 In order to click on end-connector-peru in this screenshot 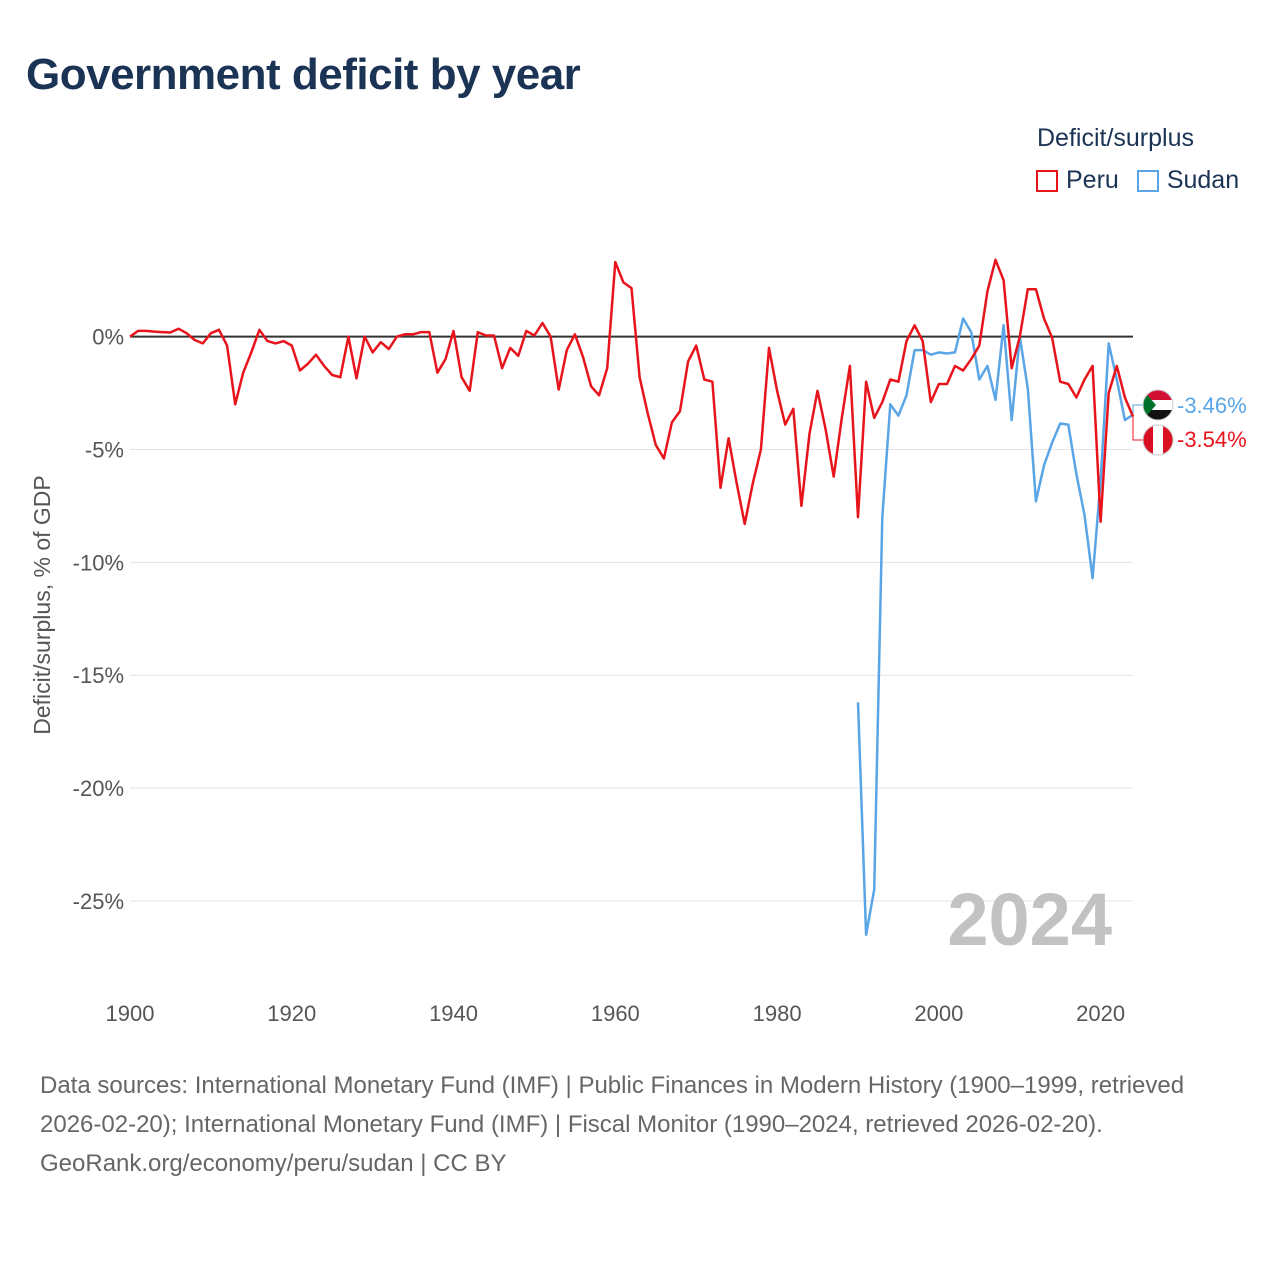, I will do `click(1137, 428)`.